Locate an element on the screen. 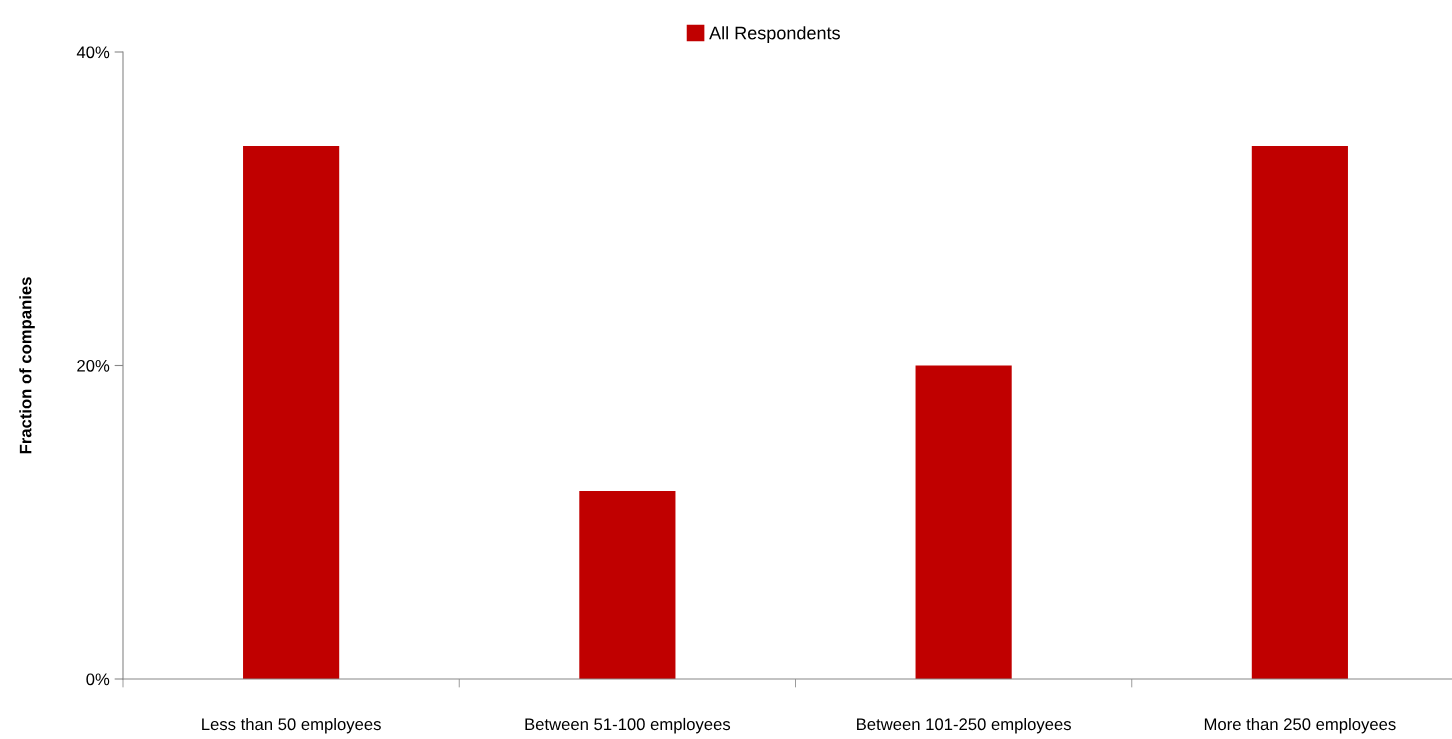 This screenshot has height=739, width=1452. y-tick-label: 0% is located at coordinates (98, 679).